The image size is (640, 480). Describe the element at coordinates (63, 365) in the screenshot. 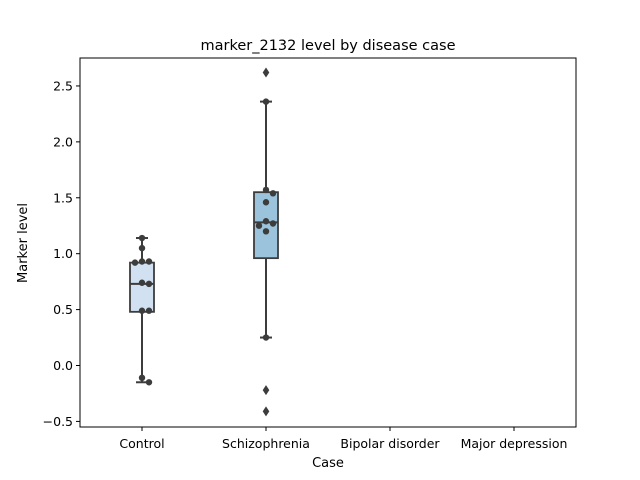

I see `y-tick-label: 0.0` at that location.